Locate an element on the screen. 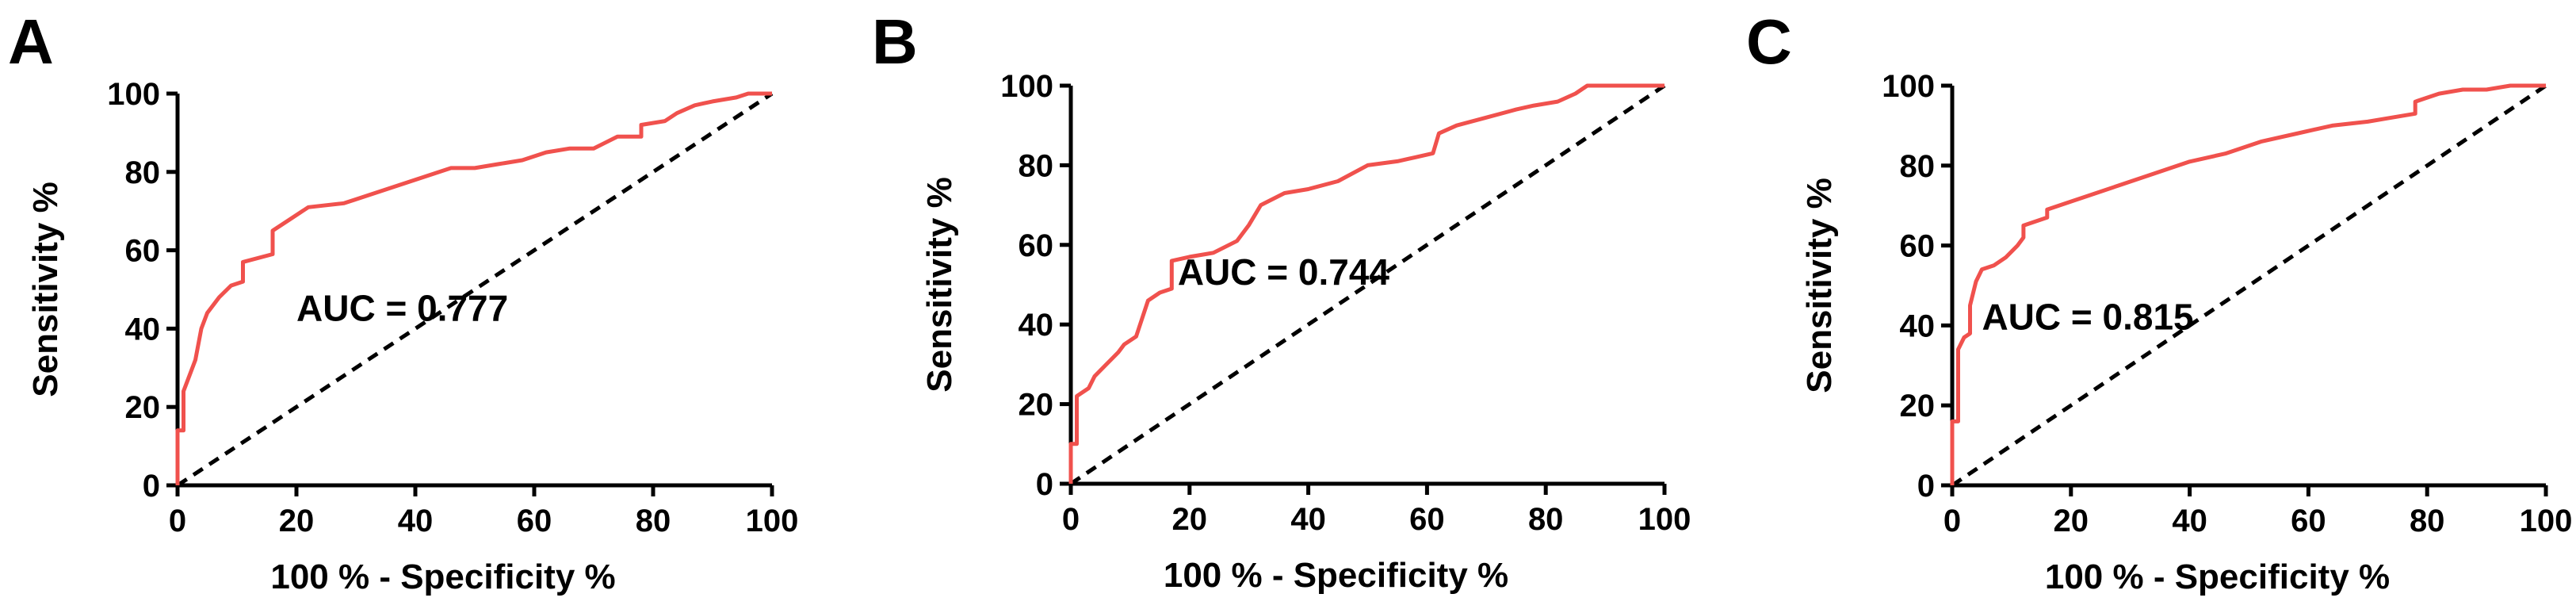 The image size is (2576, 613). panel-label: A is located at coordinates (31, 42).